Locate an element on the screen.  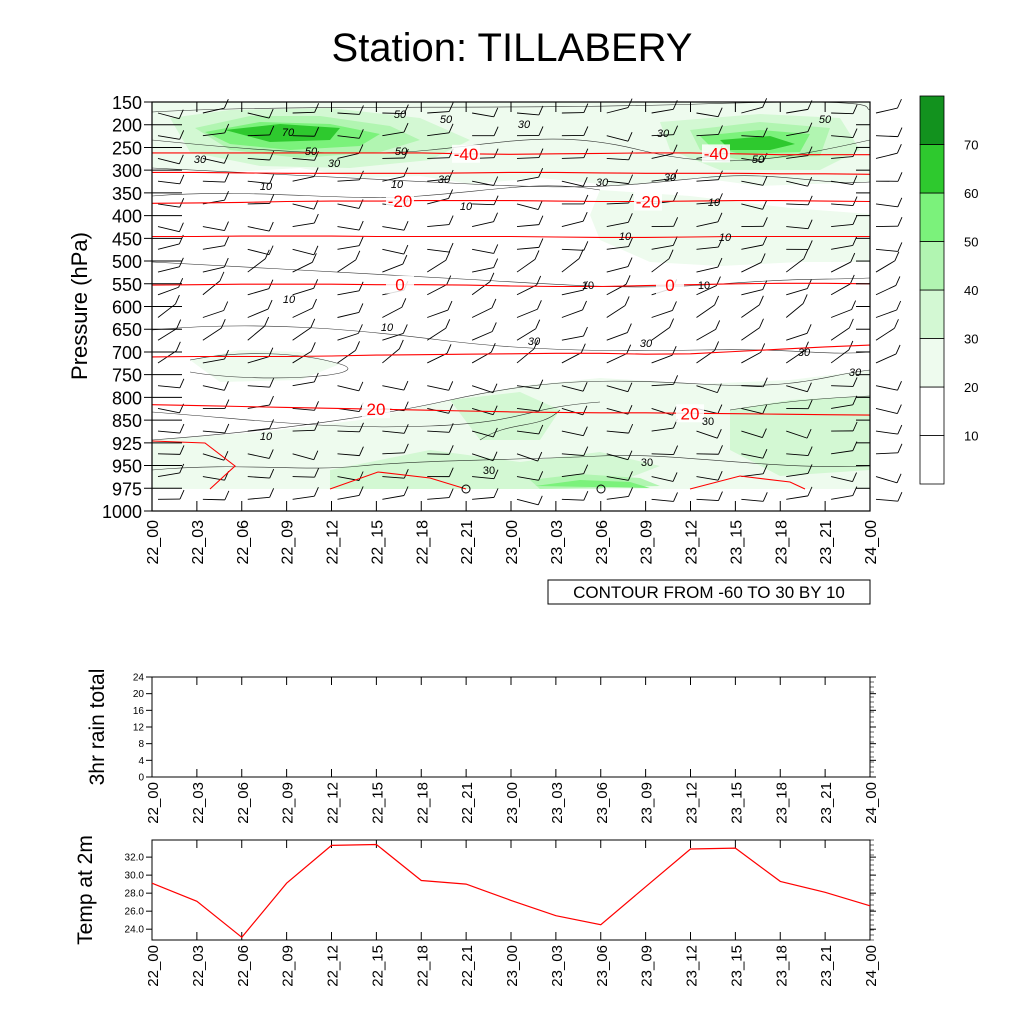
x-tick-label: 22_06 is located at coordinates (243, 803).